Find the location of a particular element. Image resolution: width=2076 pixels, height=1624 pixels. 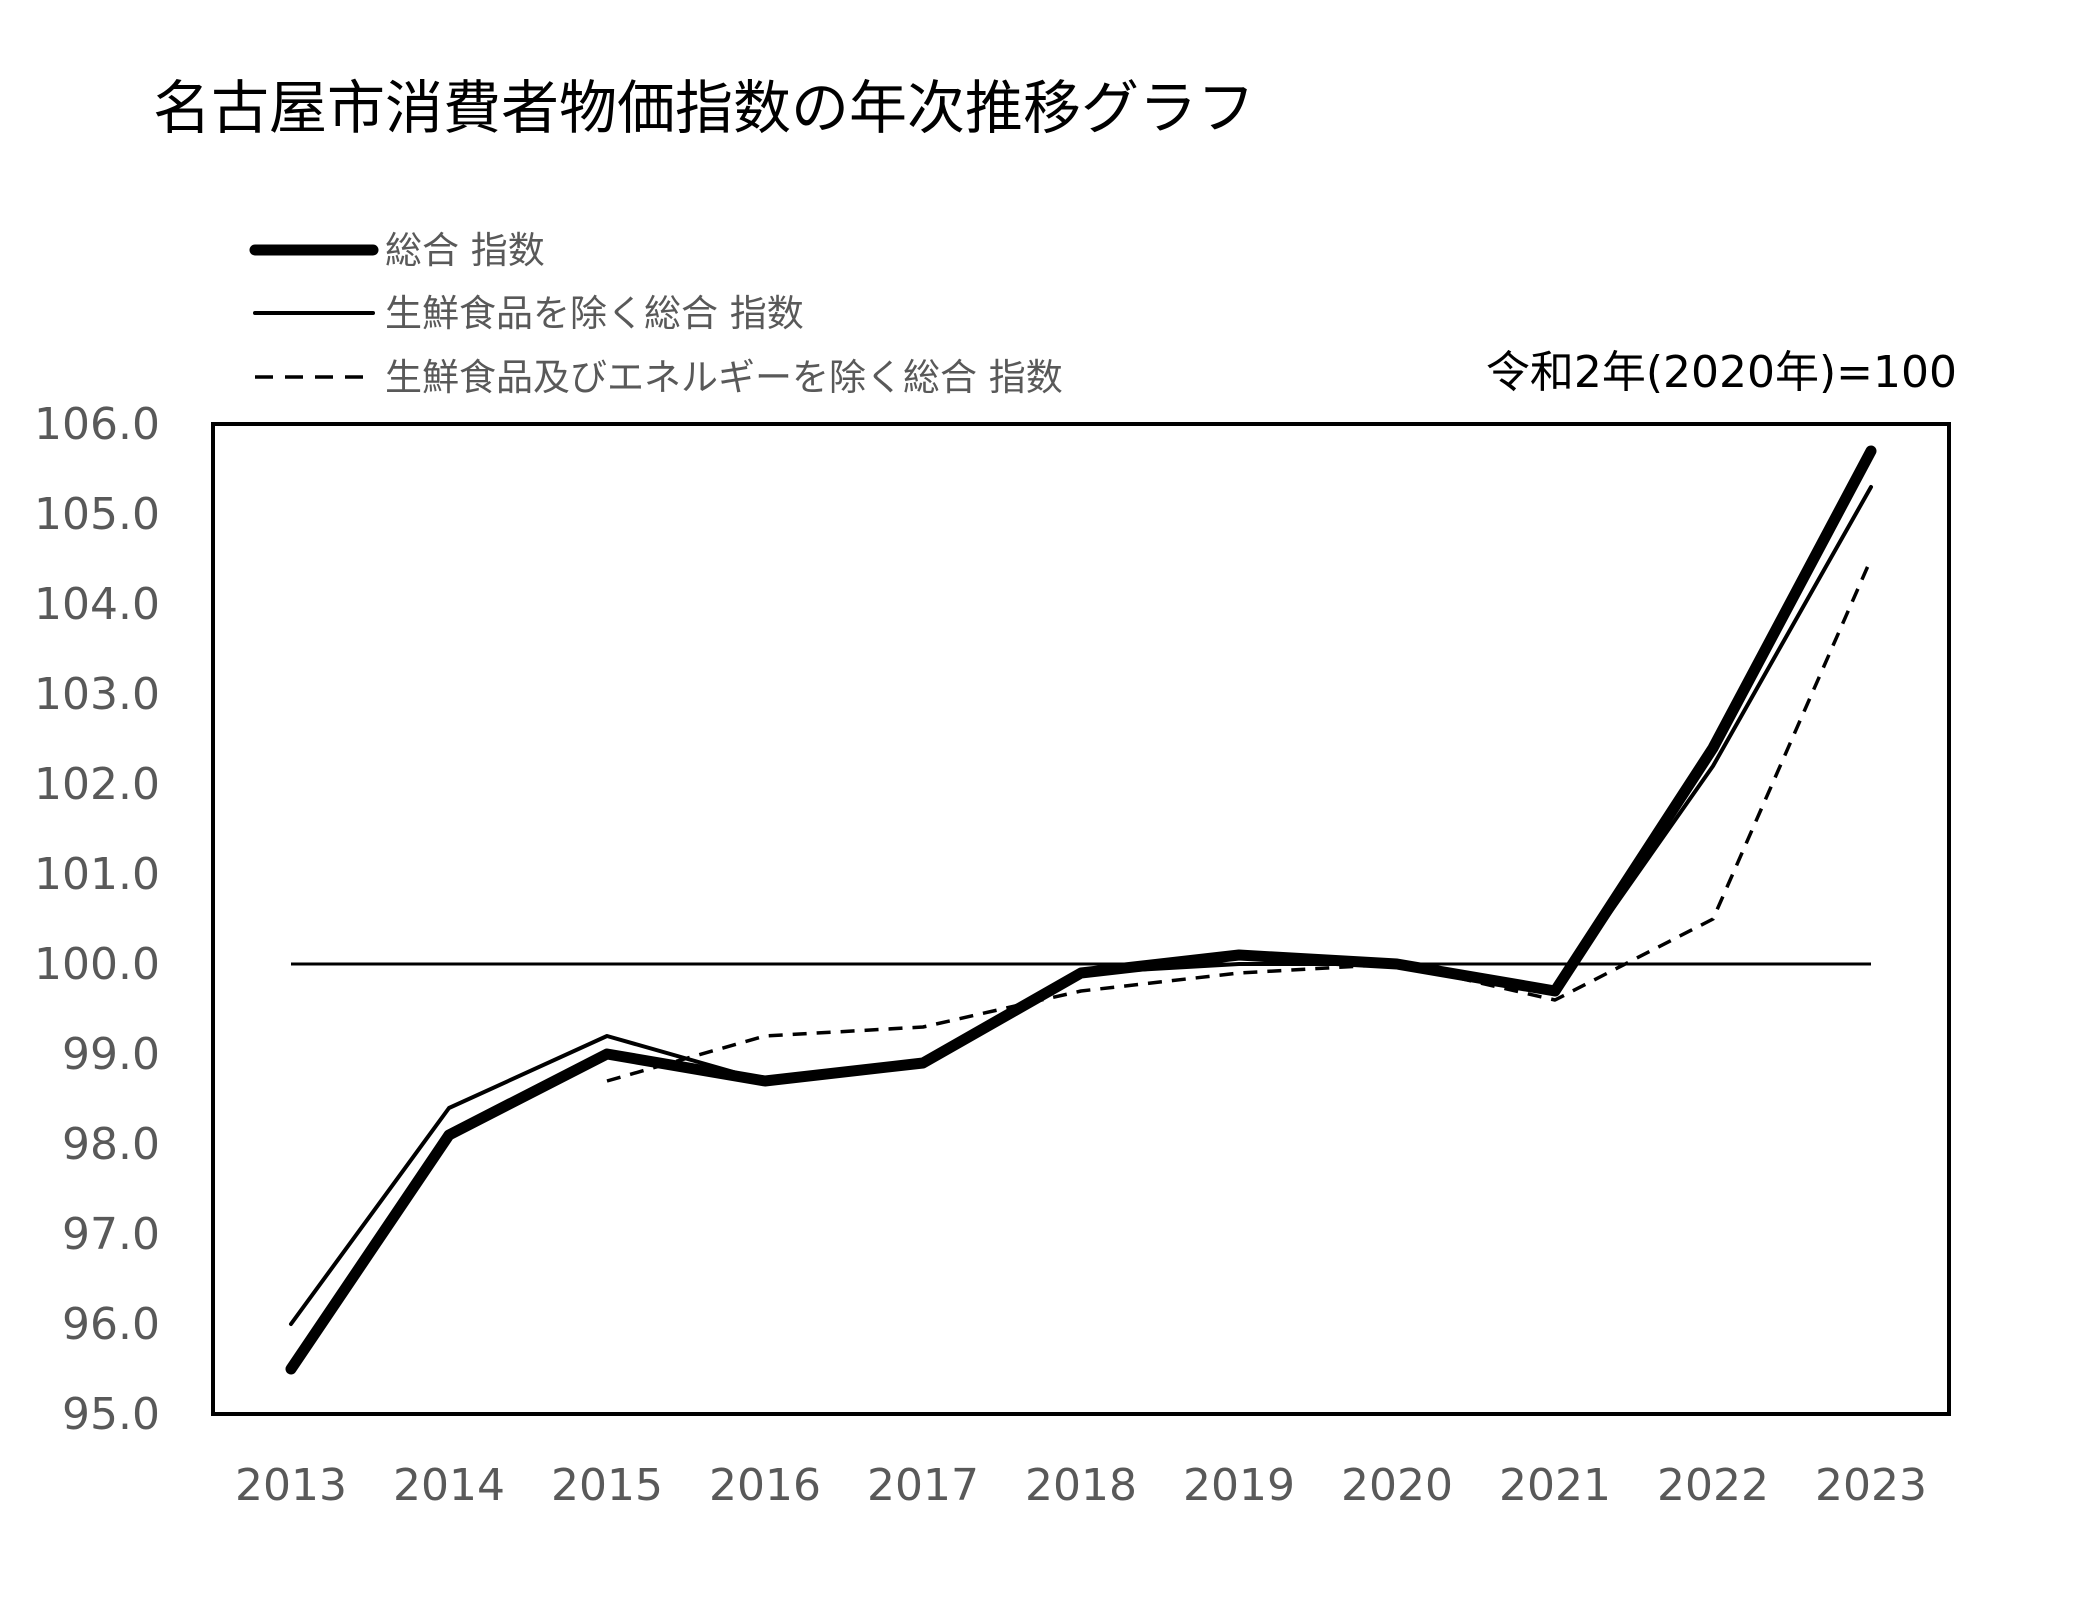

x-tick-label: 2023 is located at coordinates (1871, 1485).